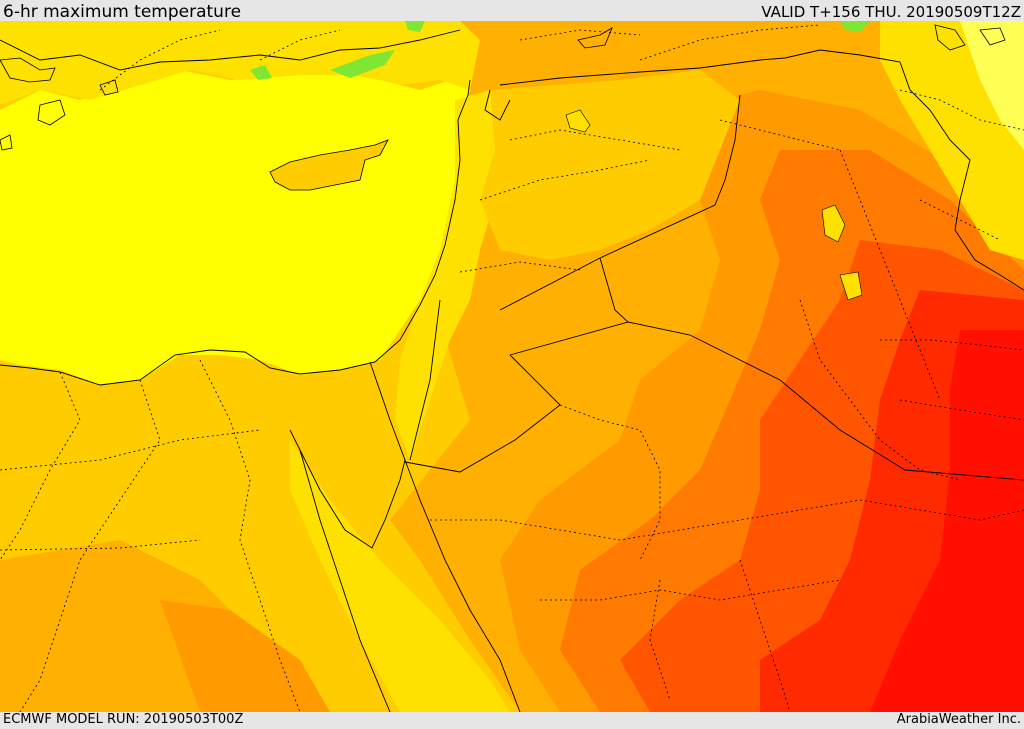 The height and width of the screenshot is (729, 1024). What do you see at coordinates (240, 63) in the screenshot?
I see `field-turkey` at bounding box center [240, 63].